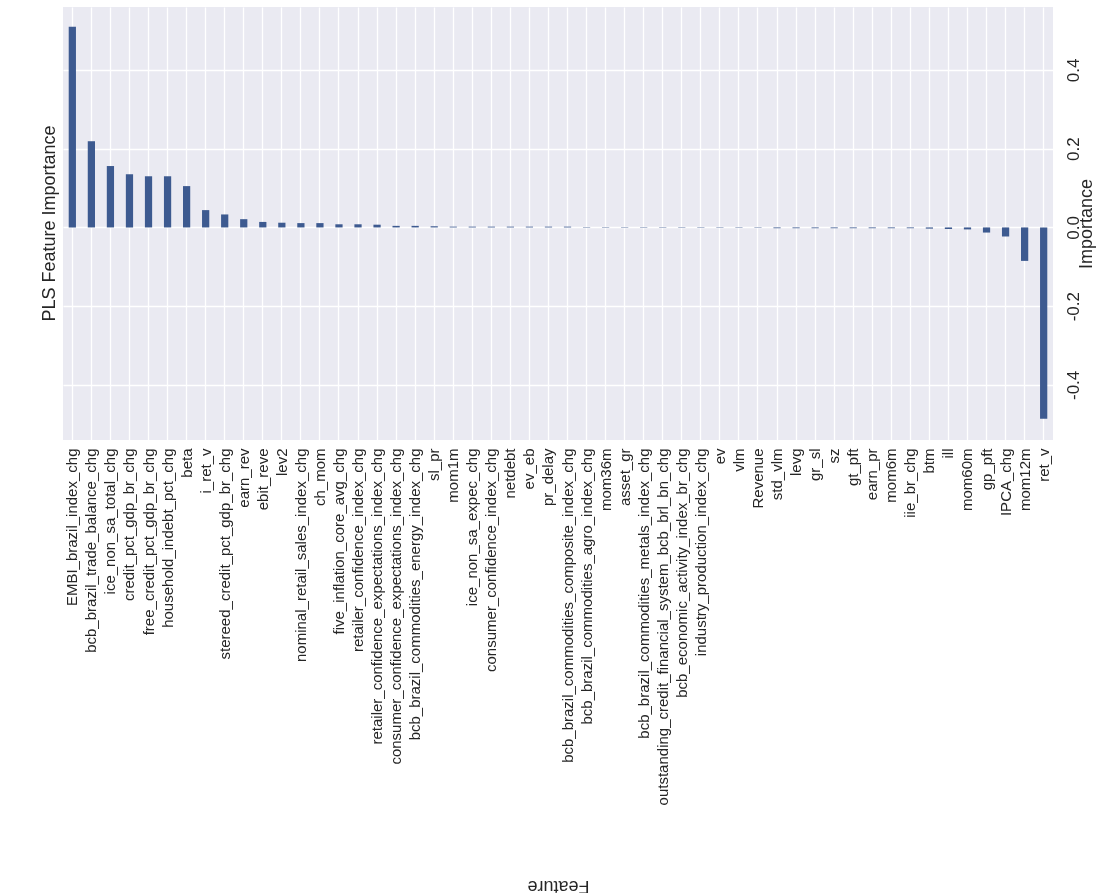 This screenshot has height=893, width=1116. I want to click on x-tick-label: asset_gr, so click(624, 477).